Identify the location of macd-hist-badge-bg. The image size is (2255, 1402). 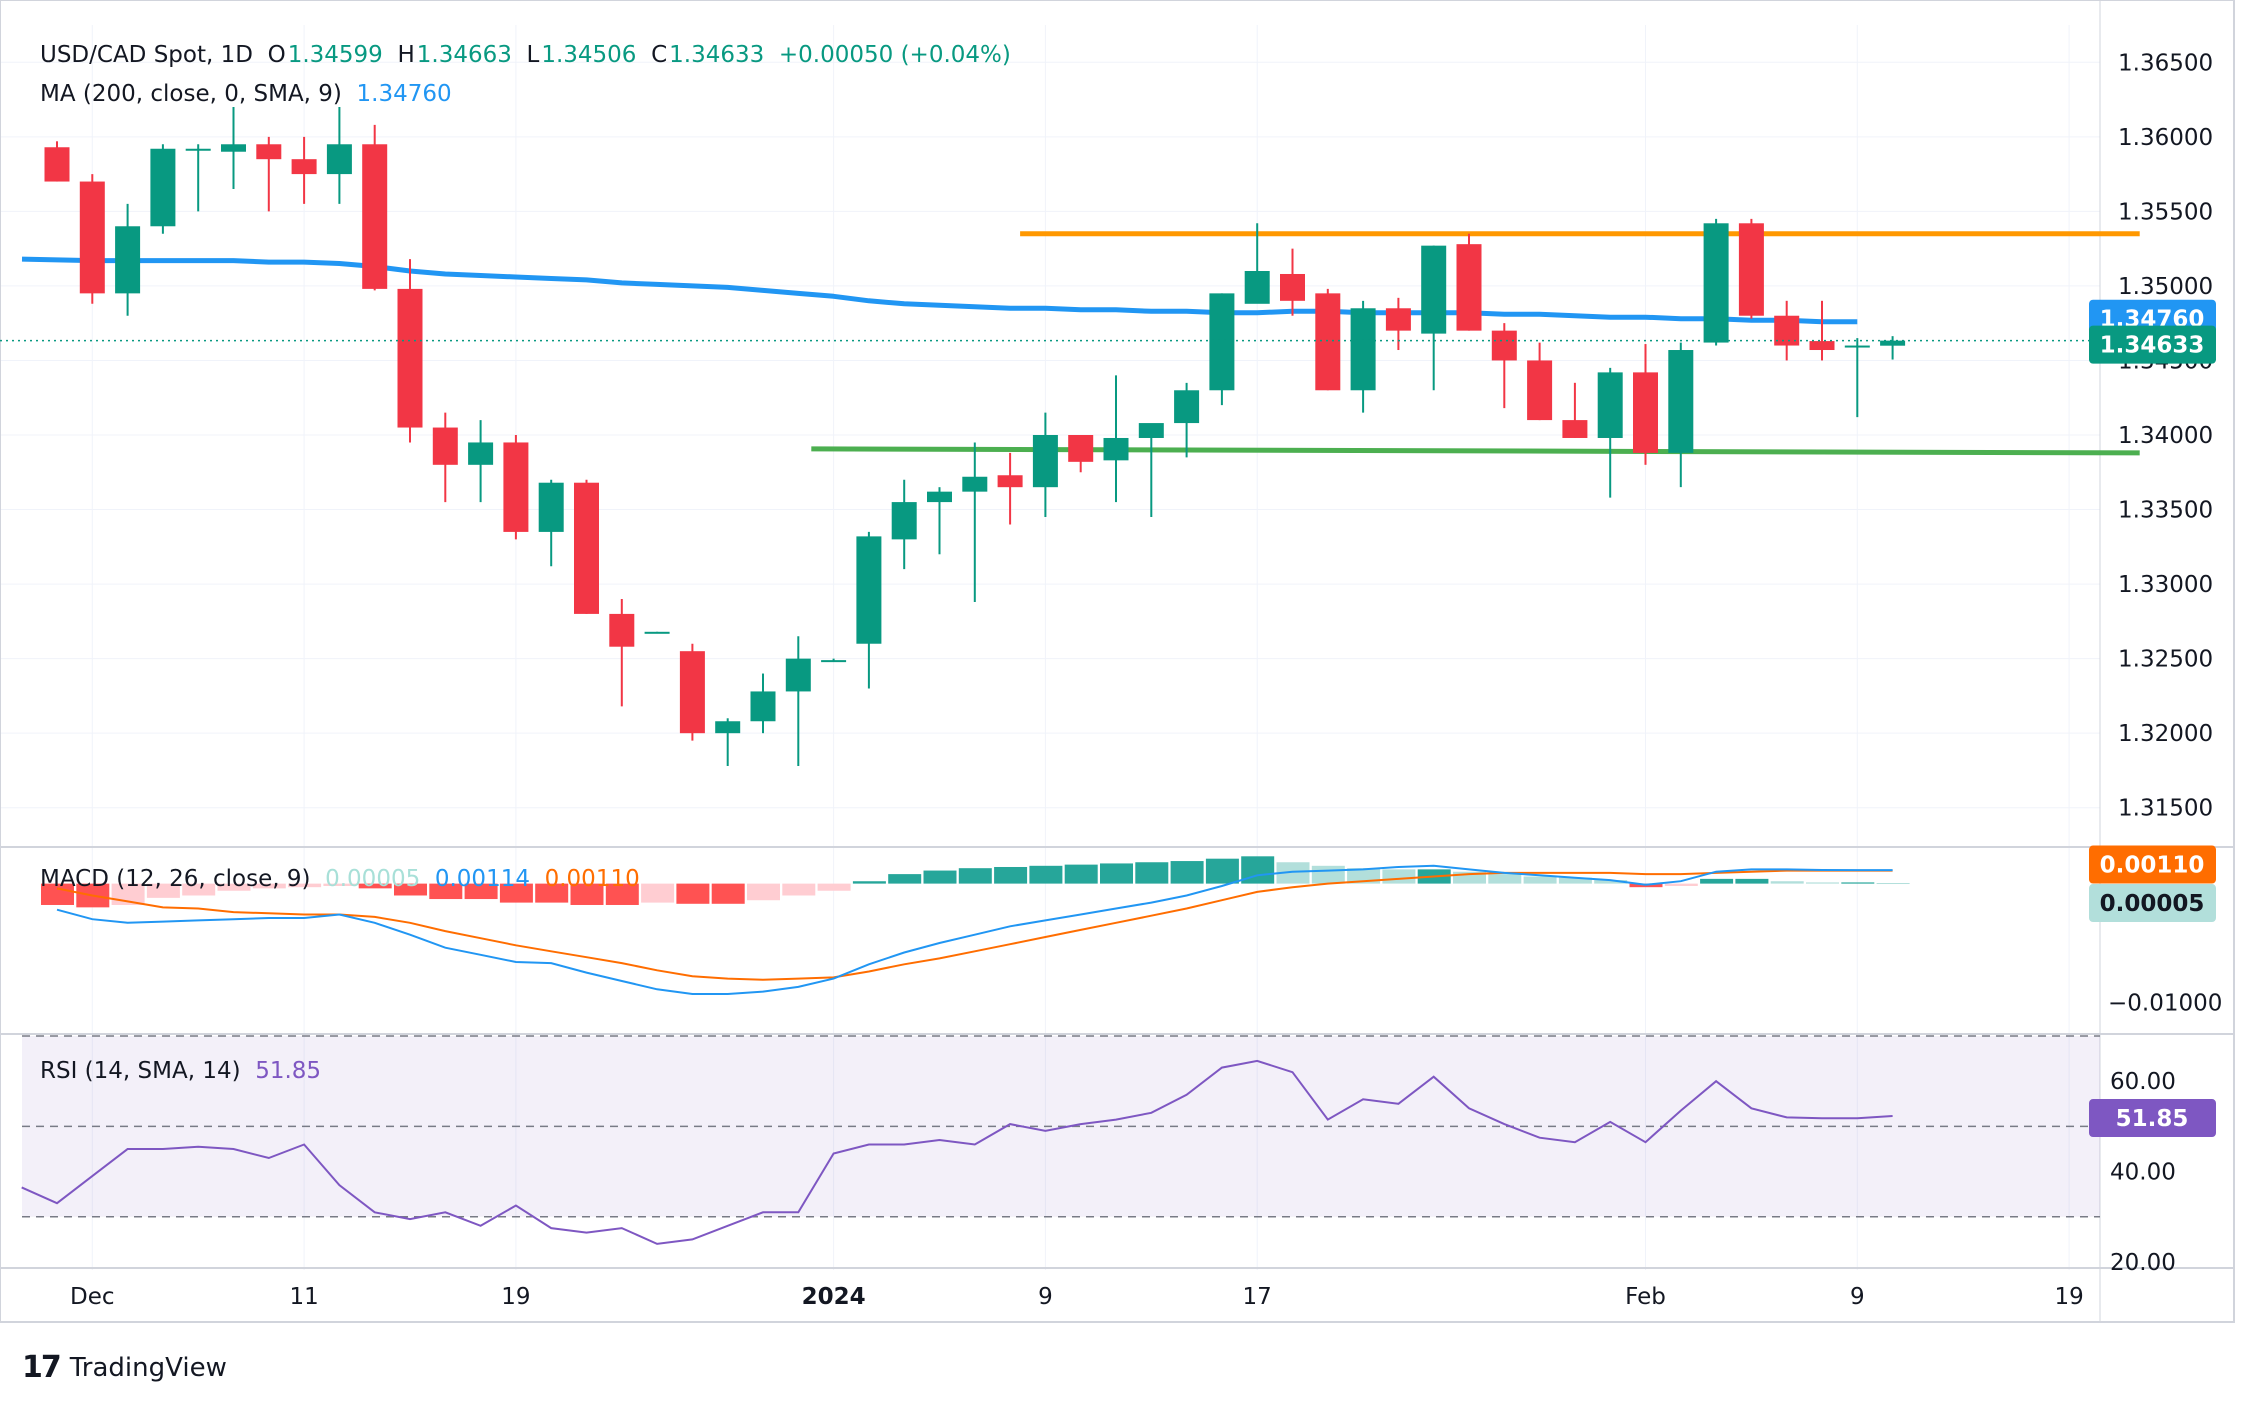
(2152, 903).